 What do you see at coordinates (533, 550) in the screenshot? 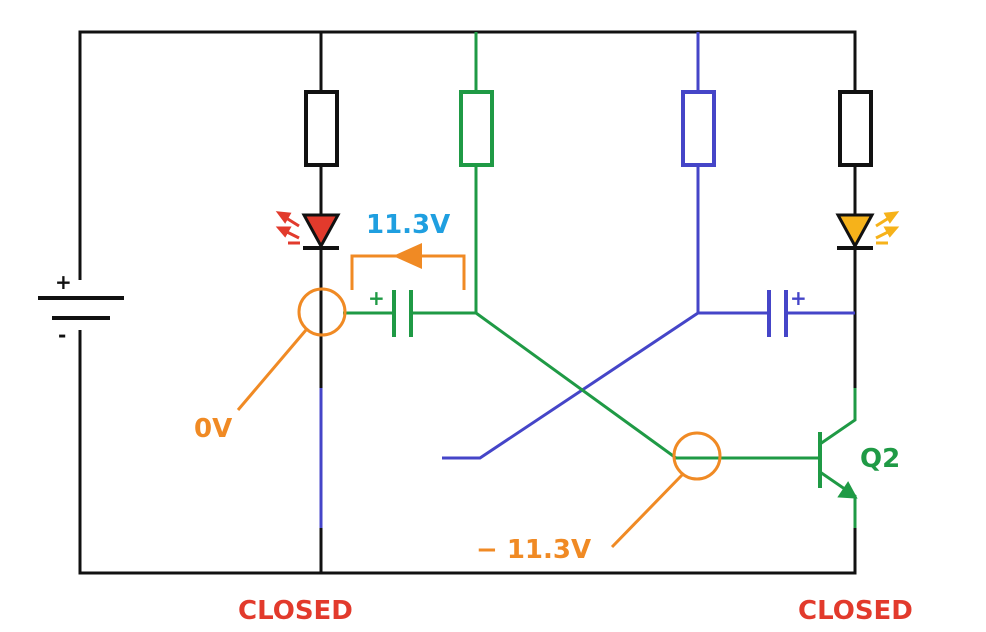
I see `voltage-bottom-label: − 11.3V` at bounding box center [533, 550].